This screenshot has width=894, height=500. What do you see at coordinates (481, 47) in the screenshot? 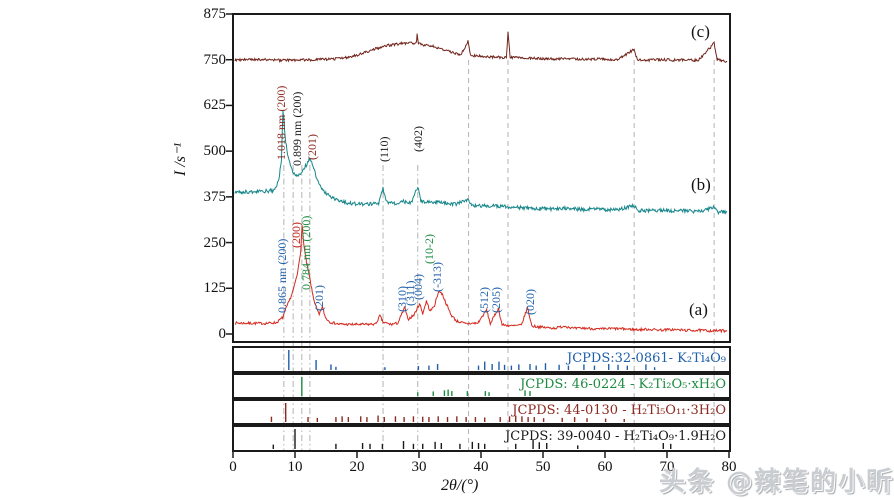
I see `xrd-curve-c` at bounding box center [481, 47].